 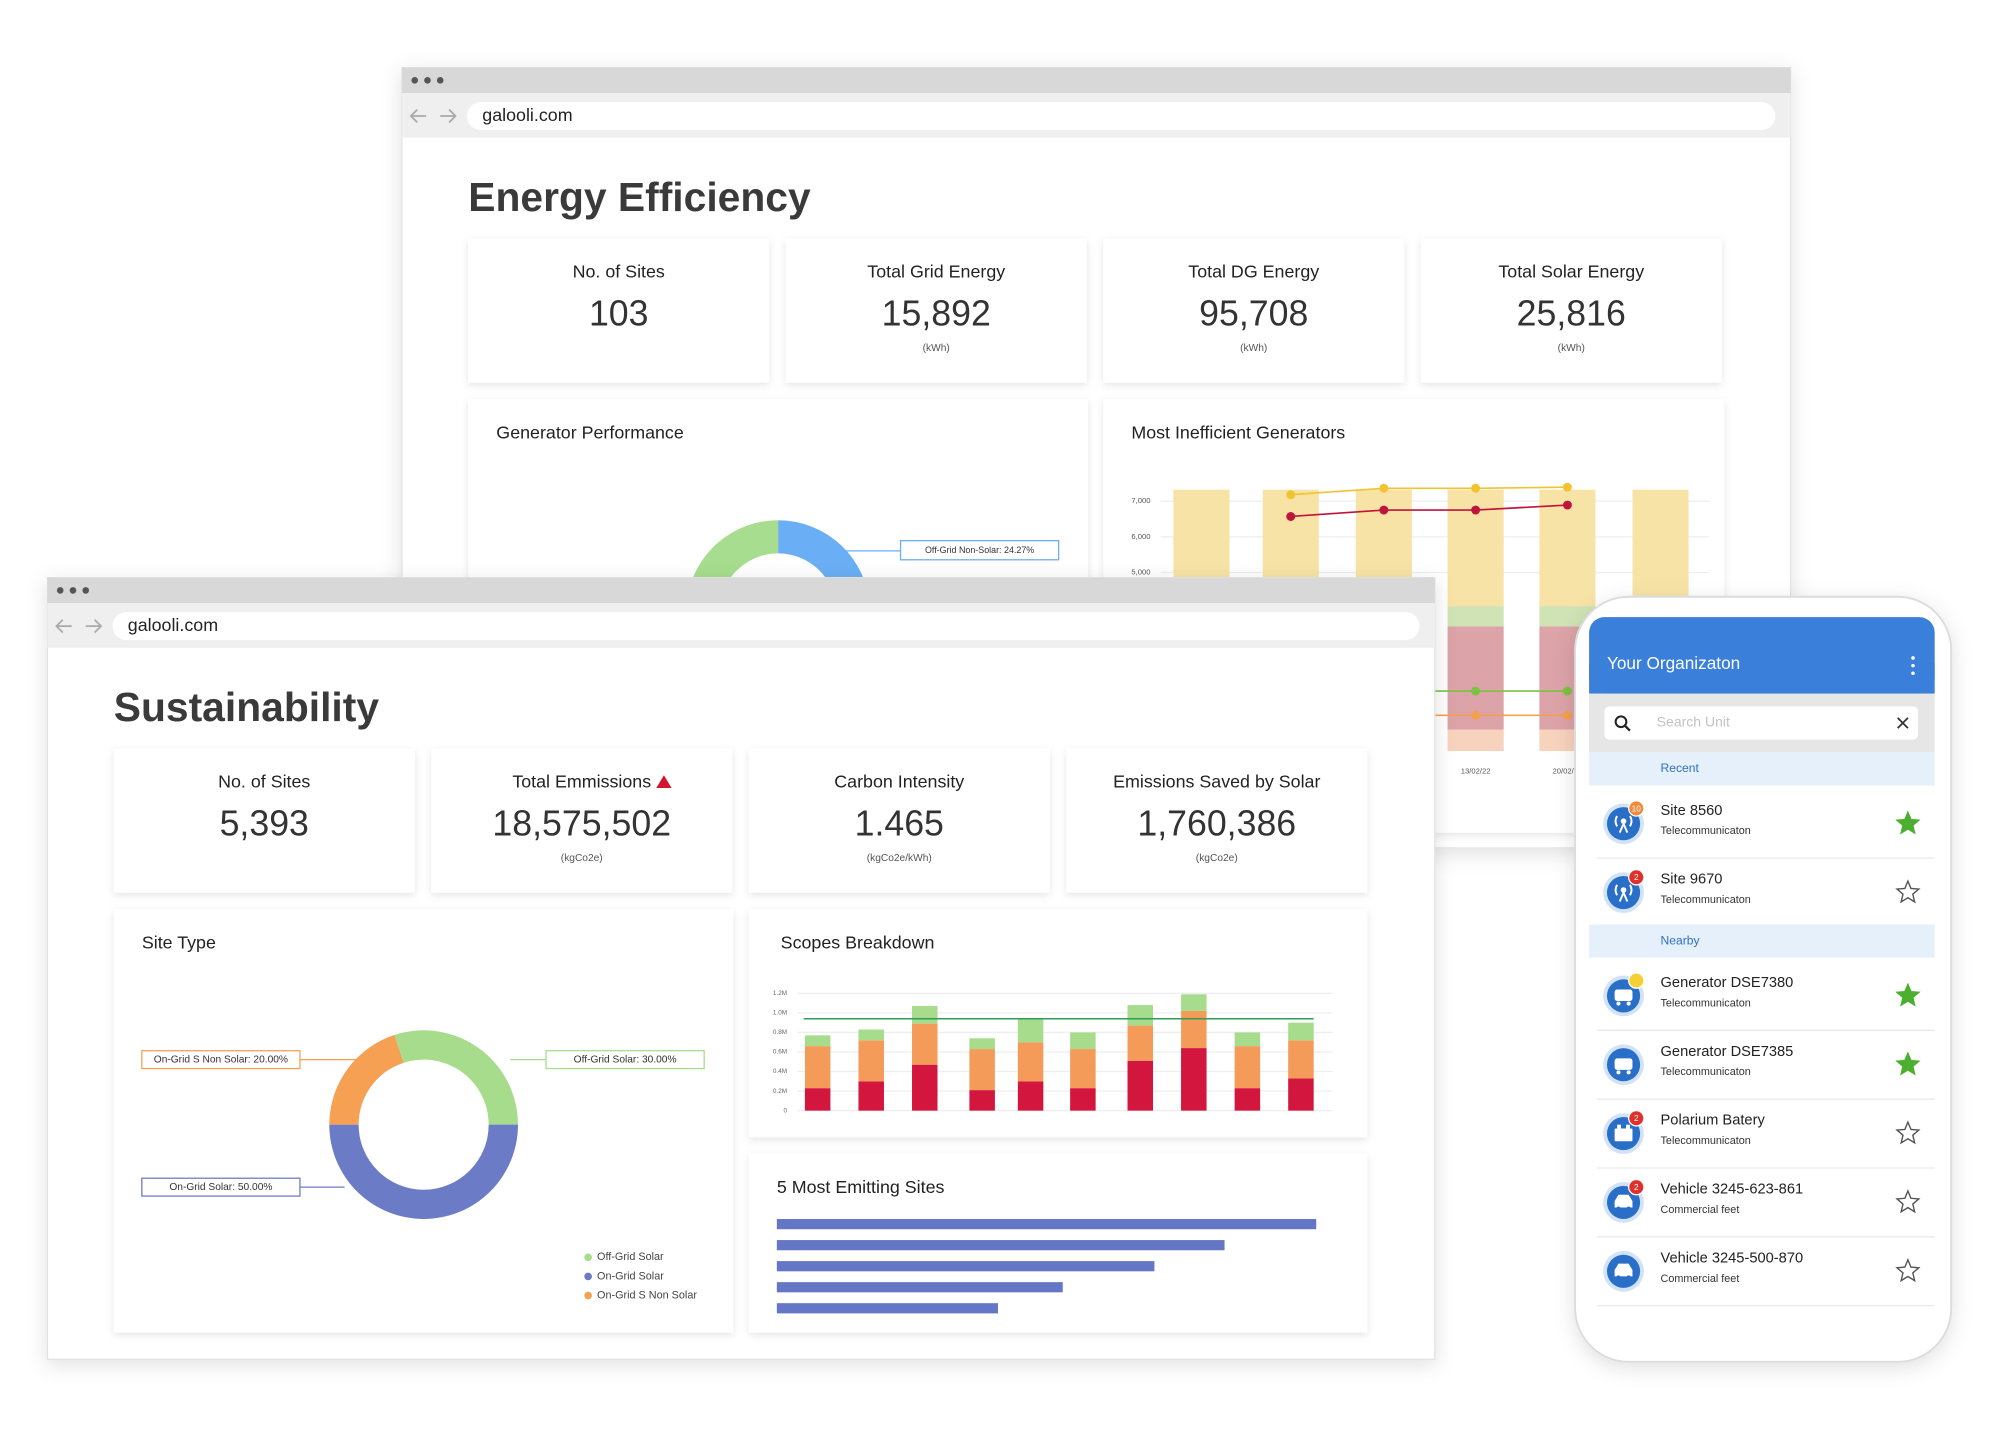 What do you see at coordinates (1673, 663) in the screenshot?
I see `app-title: Your Organizaton` at bounding box center [1673, 663].